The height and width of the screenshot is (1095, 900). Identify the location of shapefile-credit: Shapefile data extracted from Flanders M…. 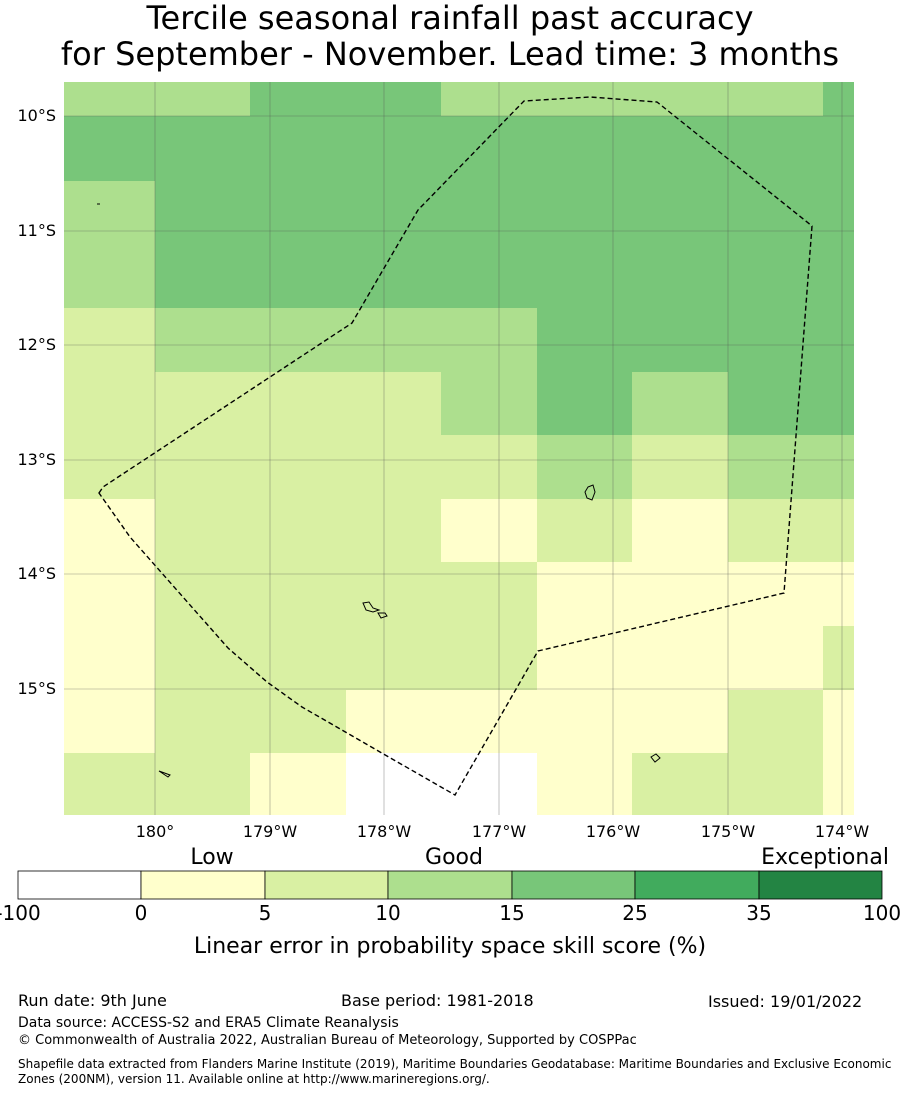
(455, 1071).